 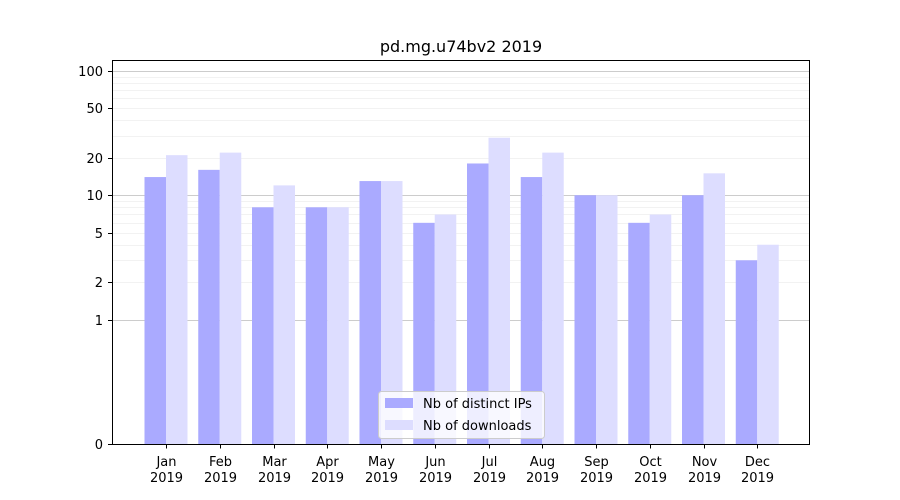 What do you see at coordinates (399, 425) in the screenshot?
I see `legend-swatch-downloads` at bounding box center [399, 425].